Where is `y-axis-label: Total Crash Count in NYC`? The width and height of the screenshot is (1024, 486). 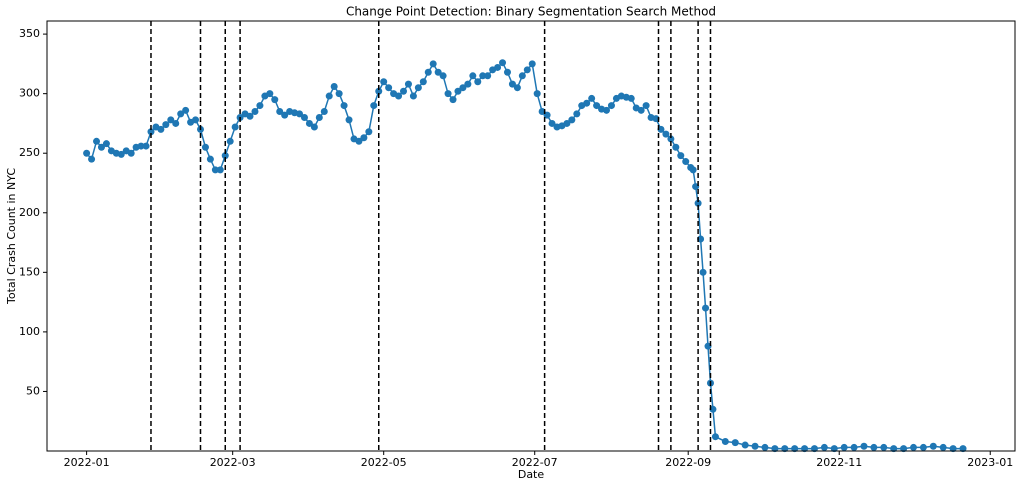
y-axis-label: Total Crash Count in NYC is located at coordinates (11, 236).